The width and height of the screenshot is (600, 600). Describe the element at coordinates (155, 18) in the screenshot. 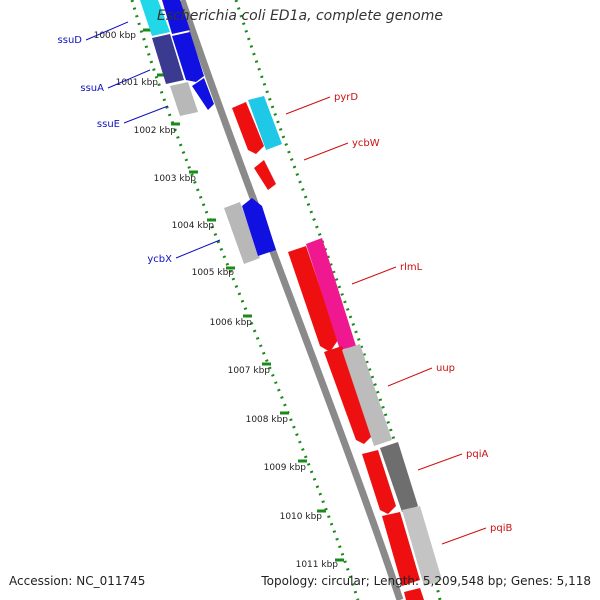

I see `gene-feature-ssuD-region` at that location.